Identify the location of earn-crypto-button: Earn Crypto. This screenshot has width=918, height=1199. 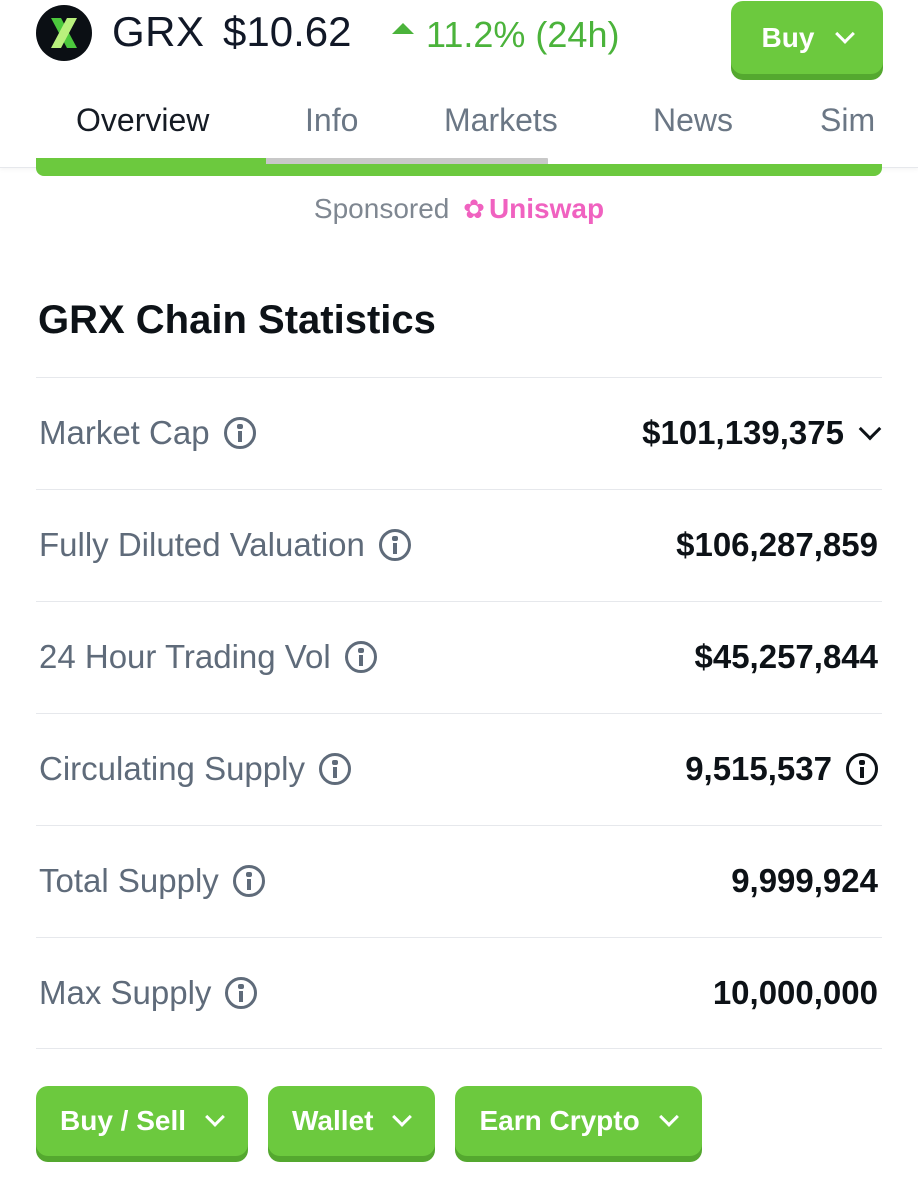
(578, 1121).